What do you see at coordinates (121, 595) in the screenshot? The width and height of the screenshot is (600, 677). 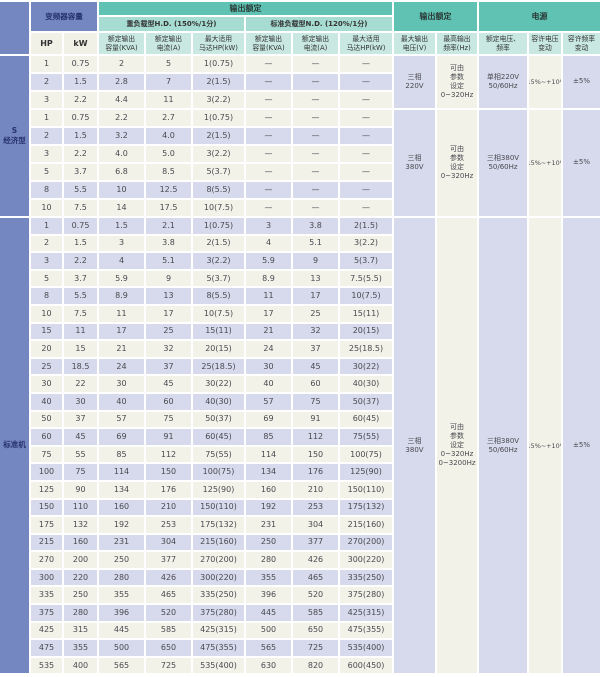 I see `data-cell: 355` at bounding box center [121, 595].